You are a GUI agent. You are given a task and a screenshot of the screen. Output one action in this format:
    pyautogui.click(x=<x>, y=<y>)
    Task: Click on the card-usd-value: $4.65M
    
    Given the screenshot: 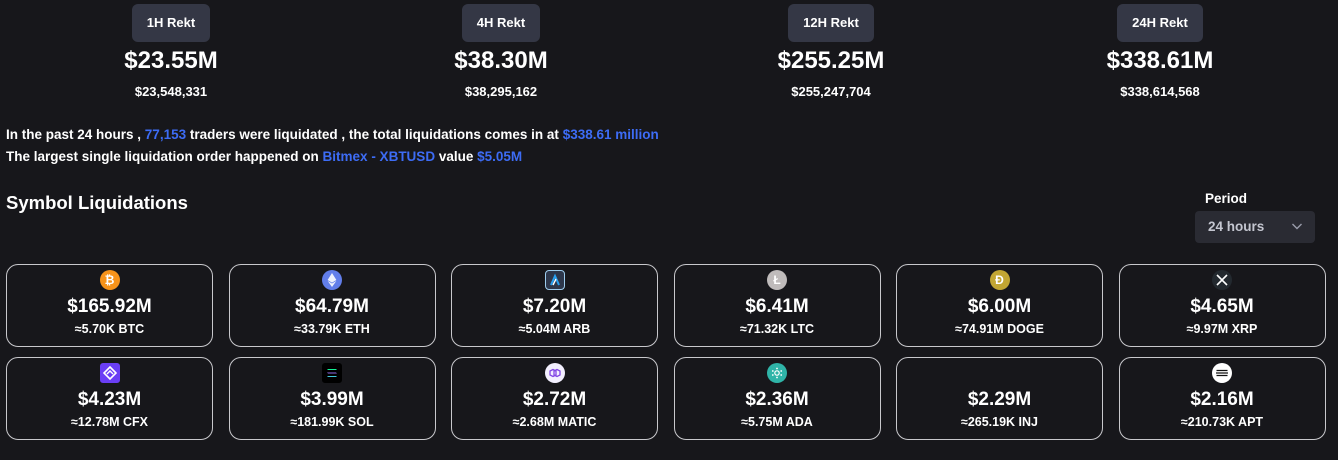 What is the action you would take?
    pyautogui.click(x=1222, y=306)
    